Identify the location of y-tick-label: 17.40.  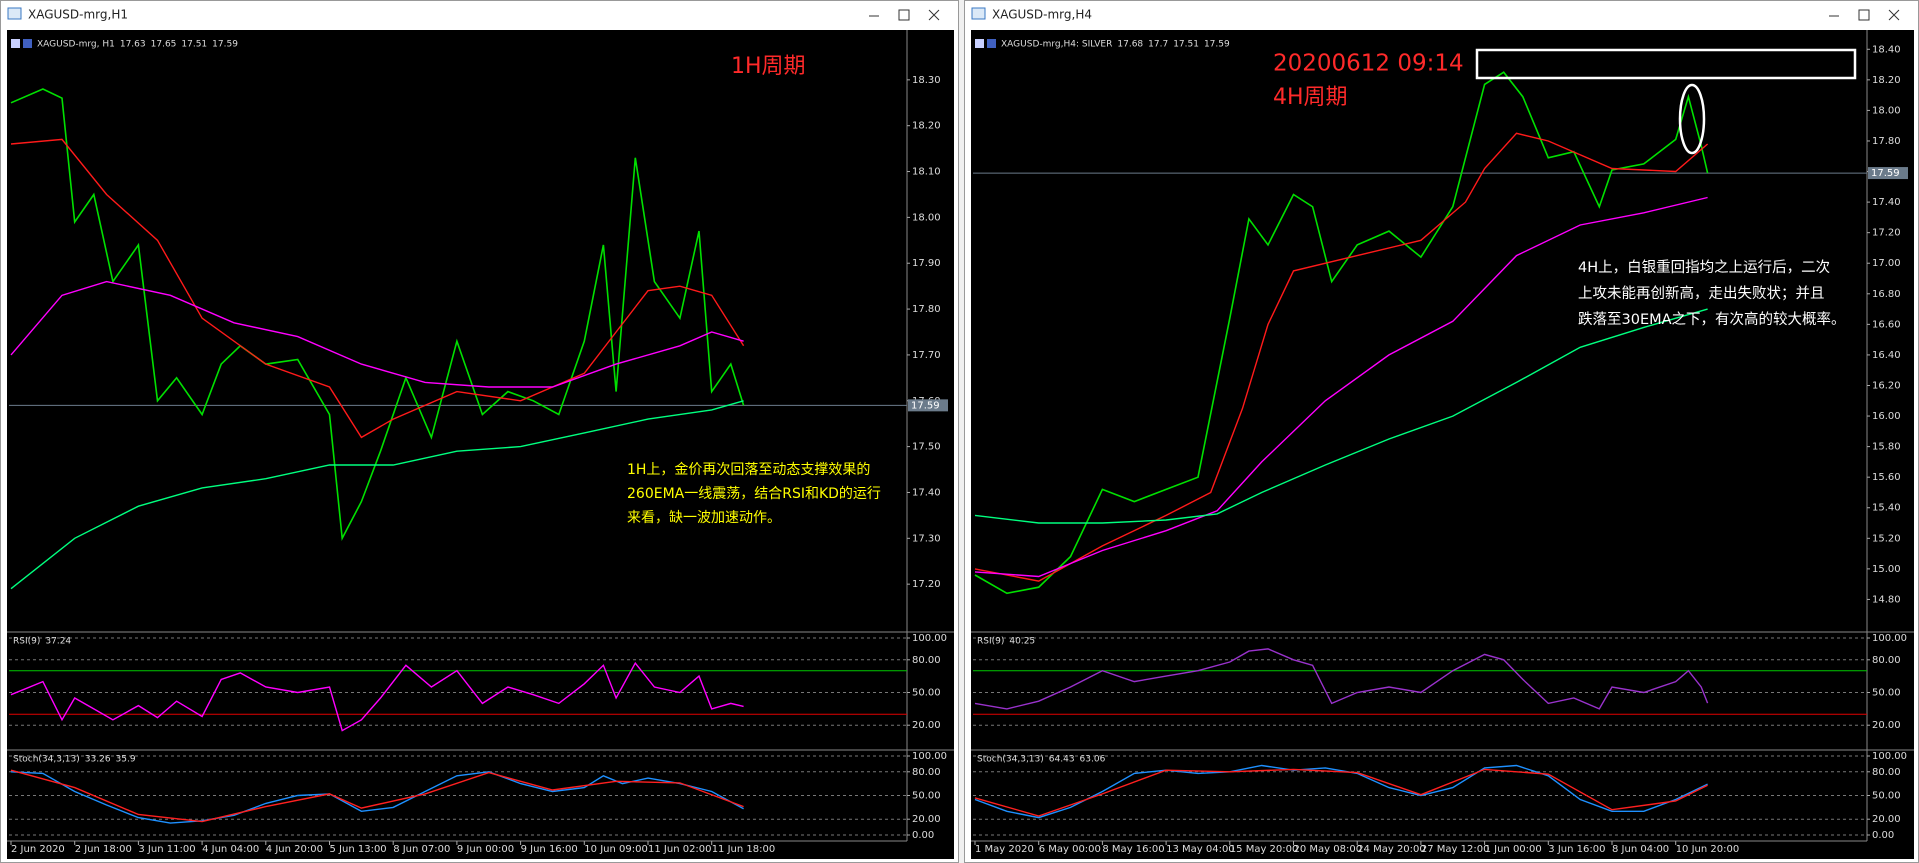
(926, 492).